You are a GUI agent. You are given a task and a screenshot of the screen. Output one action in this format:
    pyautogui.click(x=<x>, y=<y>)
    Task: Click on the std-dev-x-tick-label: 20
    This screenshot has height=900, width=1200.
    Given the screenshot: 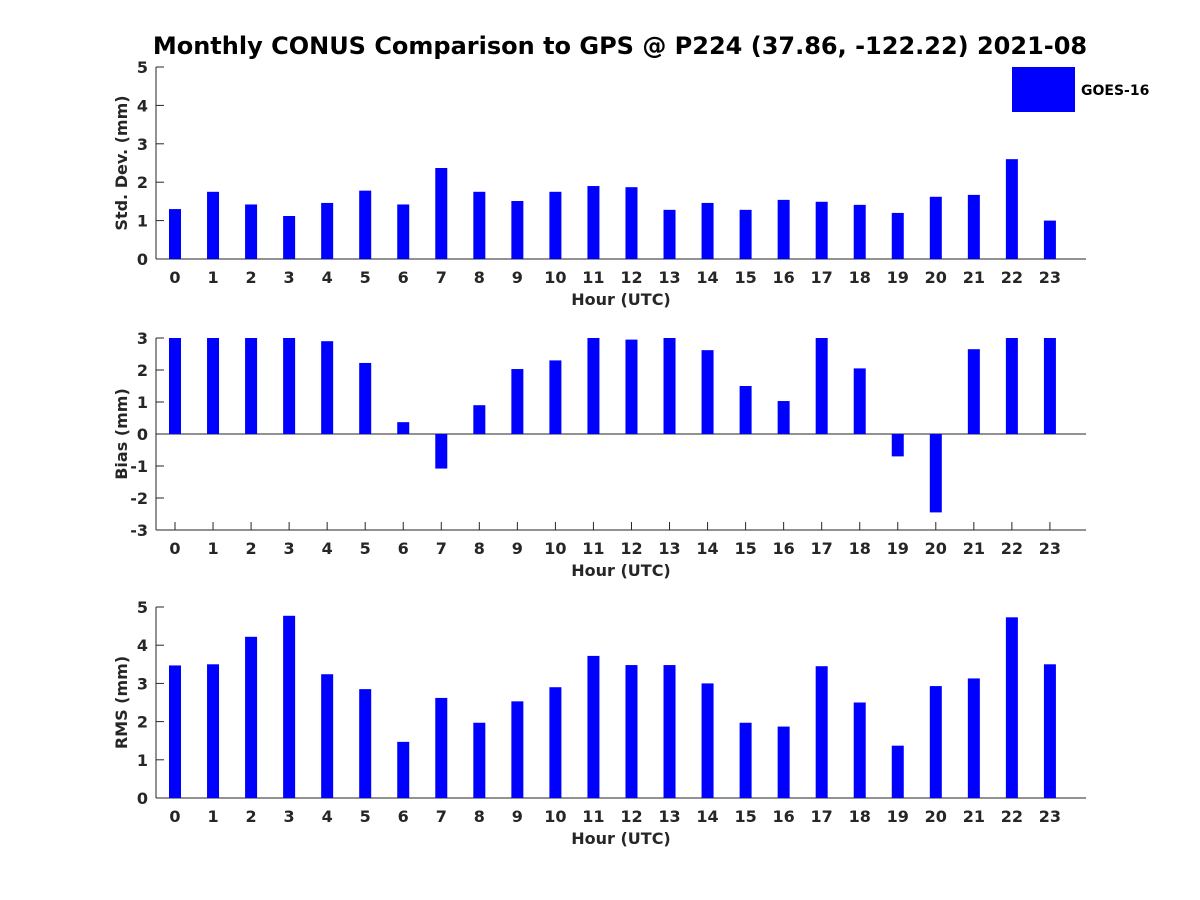 What is the action you would take?
    pyautogui.click(x=936, y=277)
    